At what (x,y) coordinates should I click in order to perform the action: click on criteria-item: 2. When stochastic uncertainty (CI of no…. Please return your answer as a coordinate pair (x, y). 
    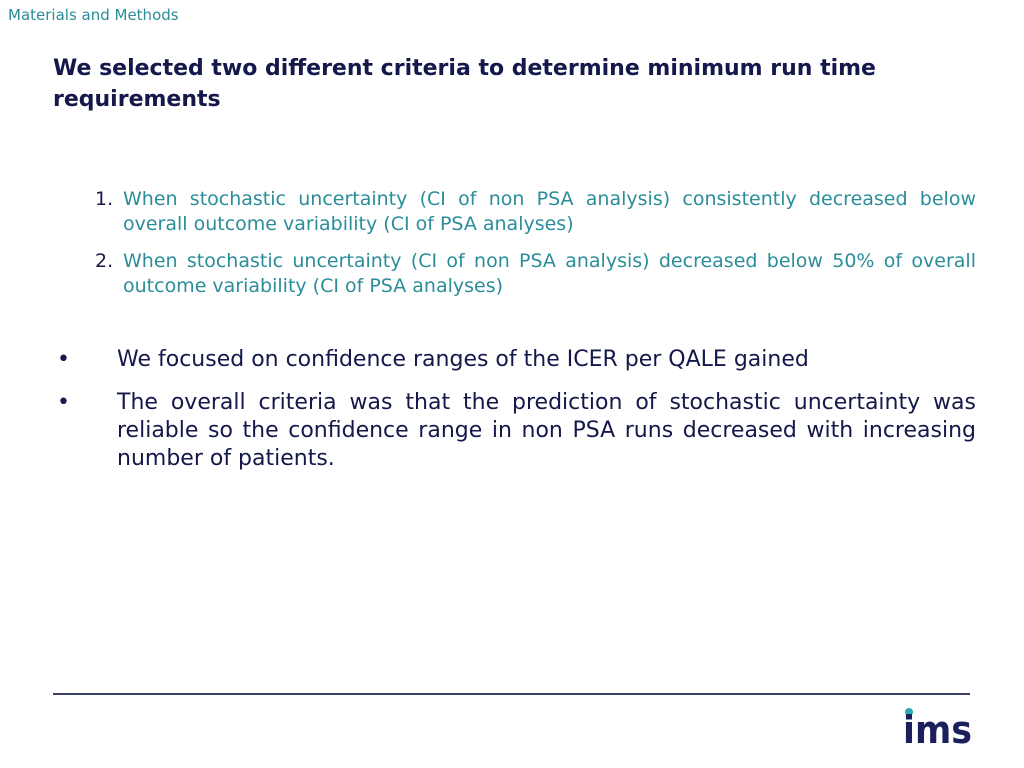
    Looking at the image, I should click on (535, 274).